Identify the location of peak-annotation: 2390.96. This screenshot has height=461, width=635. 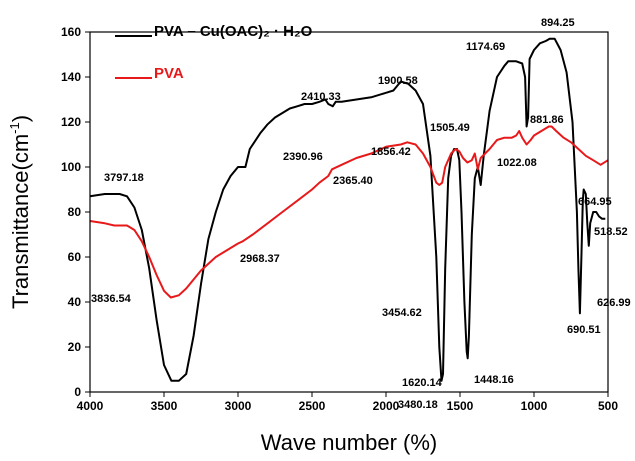
(303, 157).